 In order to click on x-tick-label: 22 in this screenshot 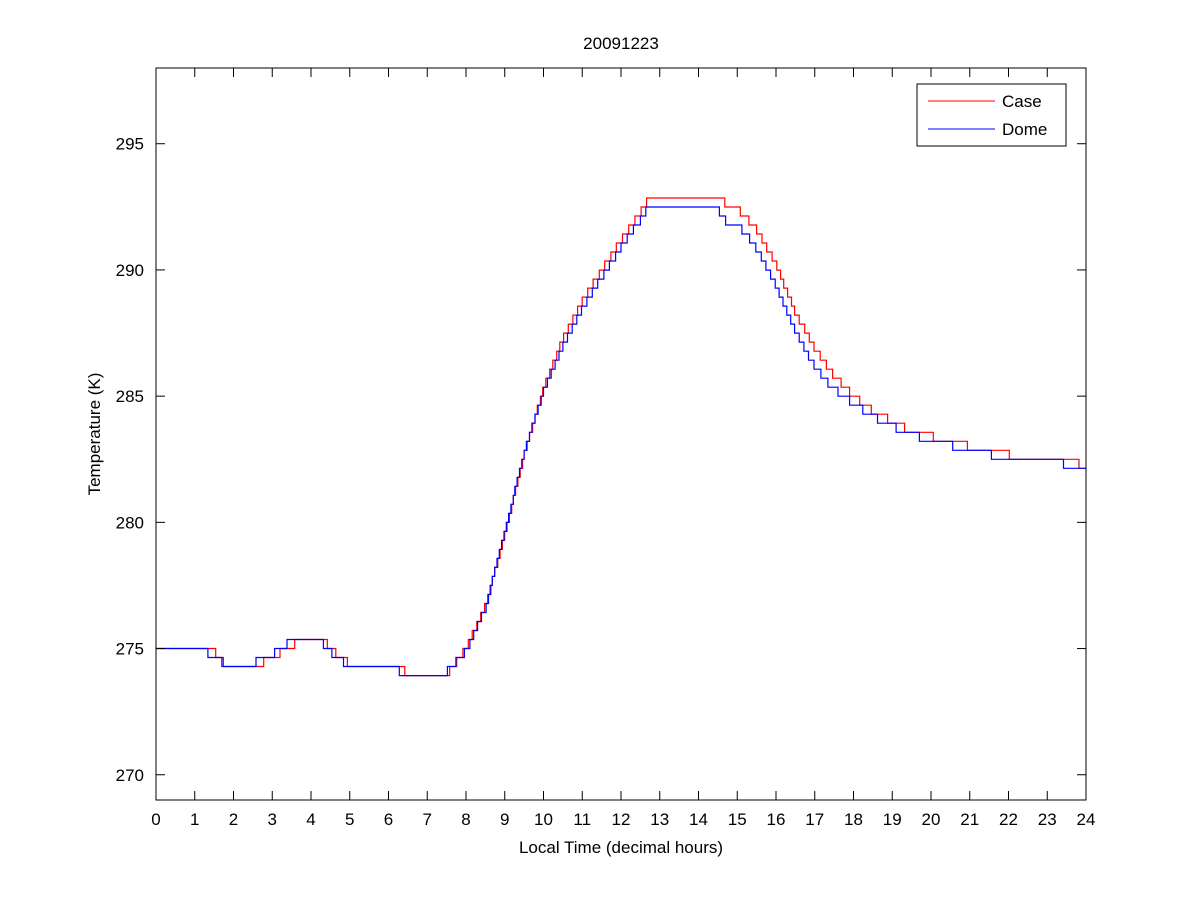, I will do `click(1008, 819)`.